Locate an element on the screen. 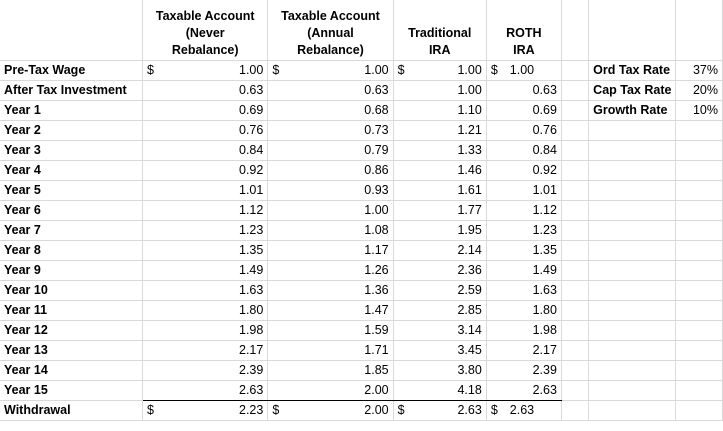 This screenshot has width=723, height=431. cell-traditional-ira: $1.00 is located at coordinates (440, 70).